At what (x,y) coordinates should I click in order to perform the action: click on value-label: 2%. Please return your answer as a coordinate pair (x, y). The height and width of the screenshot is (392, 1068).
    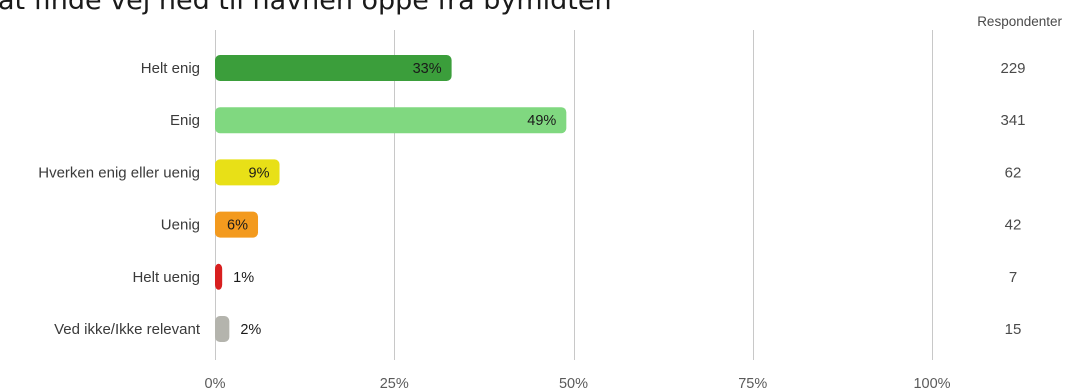
    Looking at the image, I should click on (250, 330).